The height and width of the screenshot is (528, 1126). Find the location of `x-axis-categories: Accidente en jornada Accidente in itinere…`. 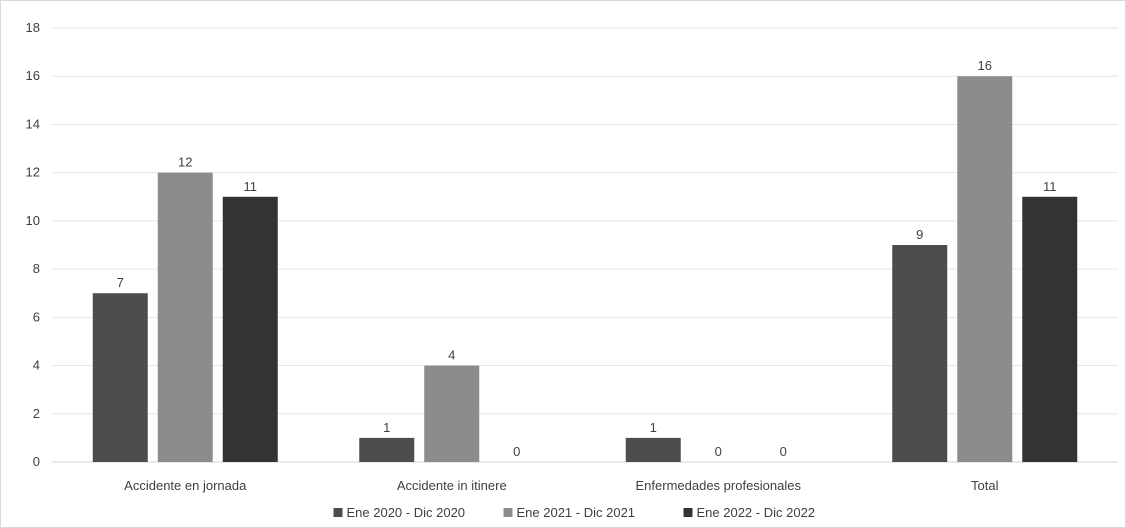

x-axis-categories: Accidente en jornada Accidente in itinere… is located at coordinates (561, 485).